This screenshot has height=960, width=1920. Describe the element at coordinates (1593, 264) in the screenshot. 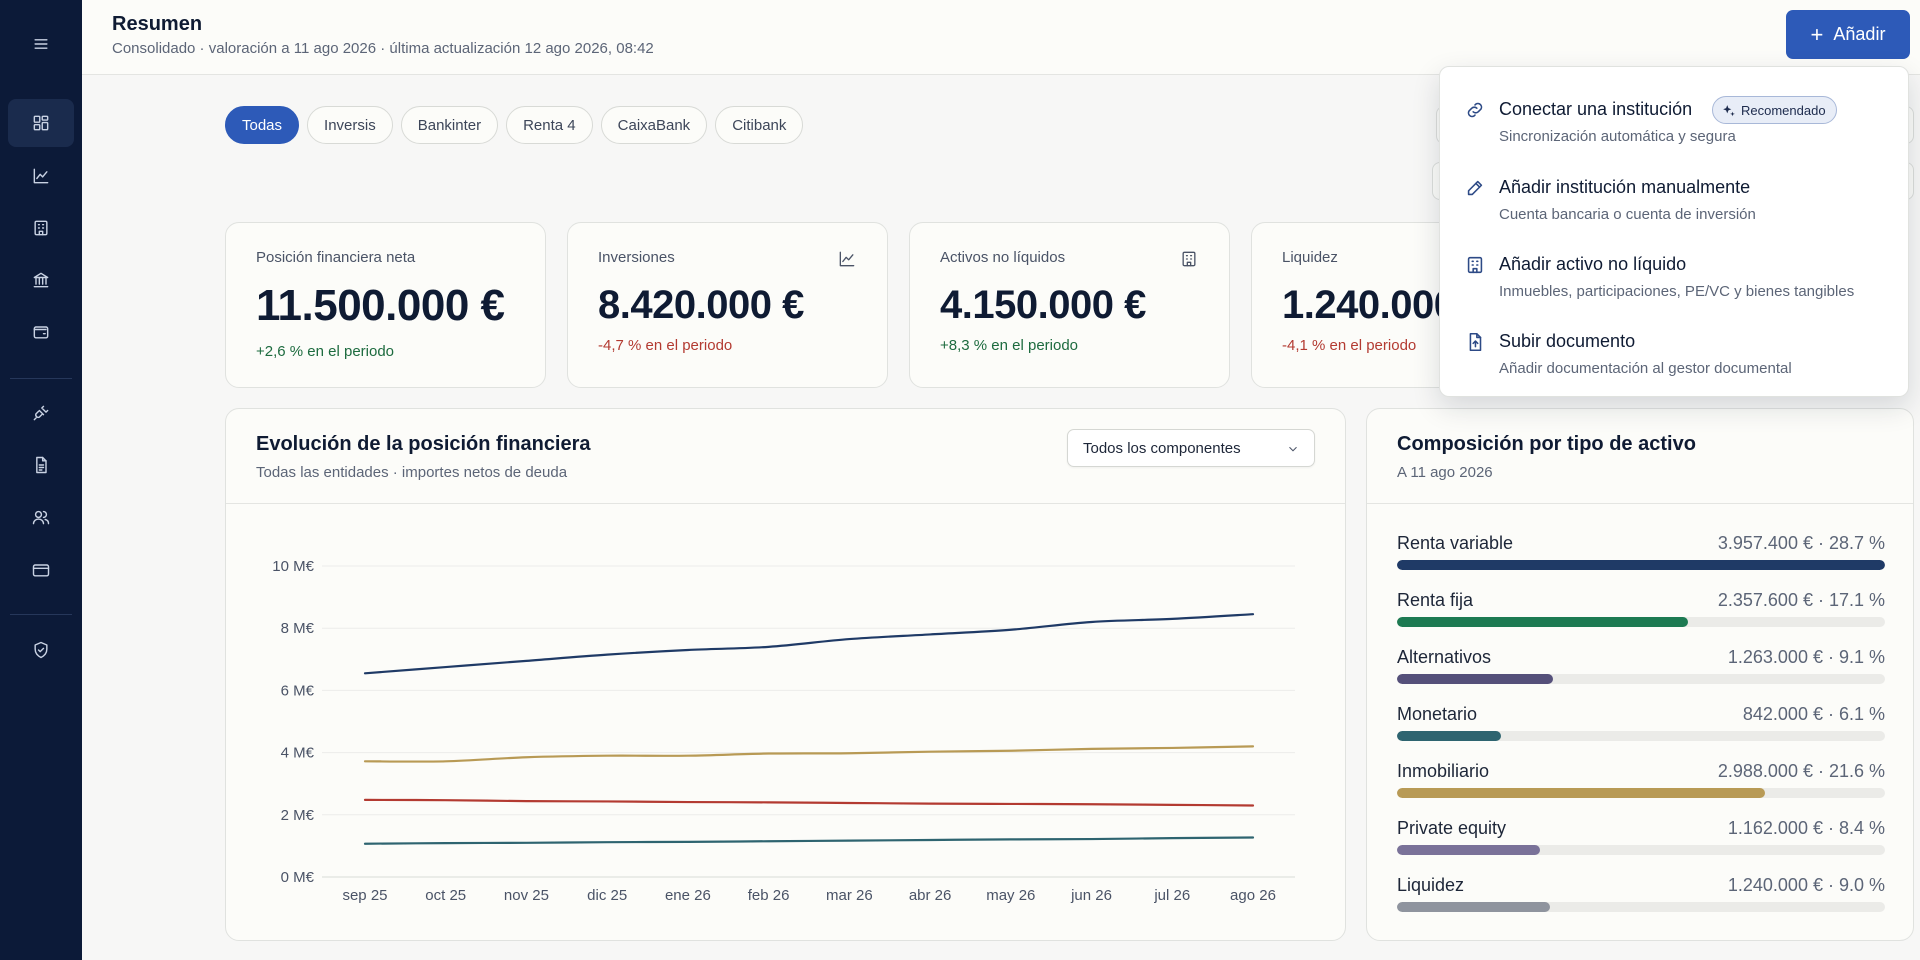

I see `menu-item-title: Añadir activo no líquido` at that location.